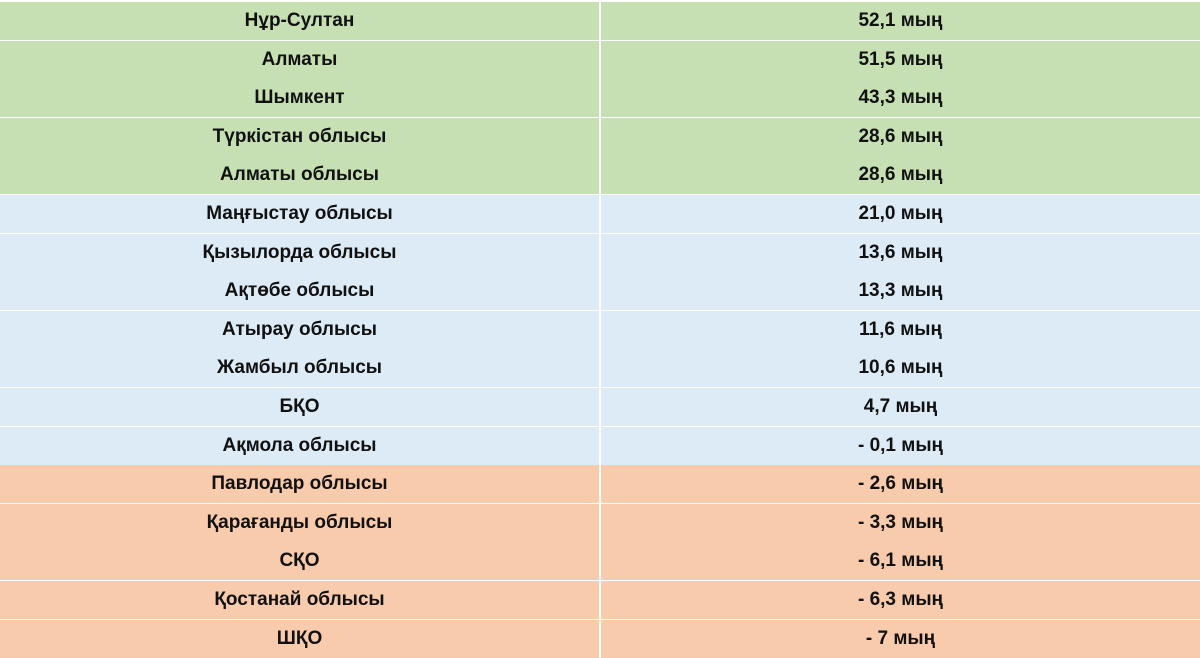 This screenshot has width=1200, height=658. Describe the element at coordinates (900, 368) in the screenshot. I see `value-cell: 10,6 мың` at that location.